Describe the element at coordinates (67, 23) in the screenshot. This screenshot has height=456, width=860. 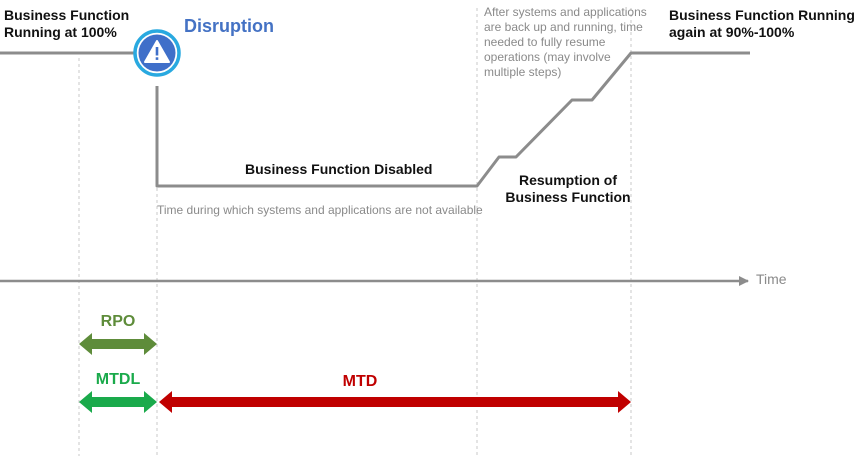
I see `running-100-label: Business Function Running at 100%` at that location.